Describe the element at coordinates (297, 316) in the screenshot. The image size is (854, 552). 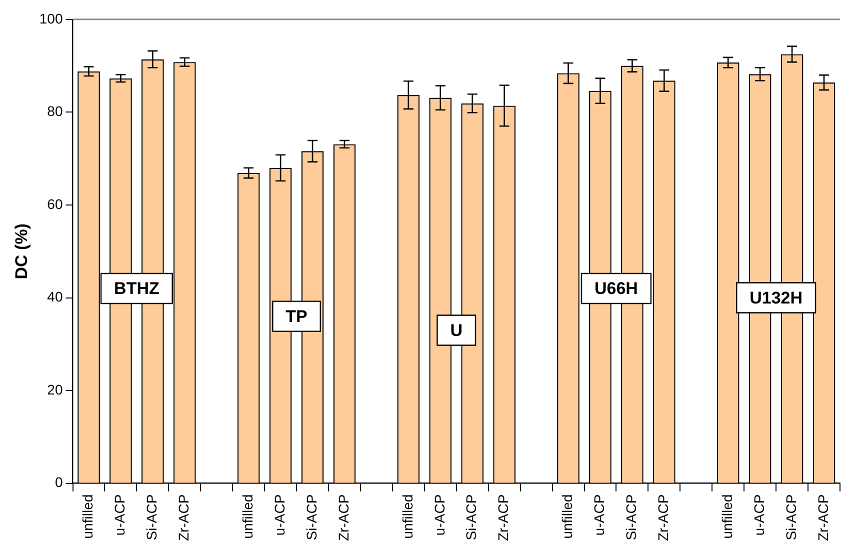
I see `annotation: TP` at that location.